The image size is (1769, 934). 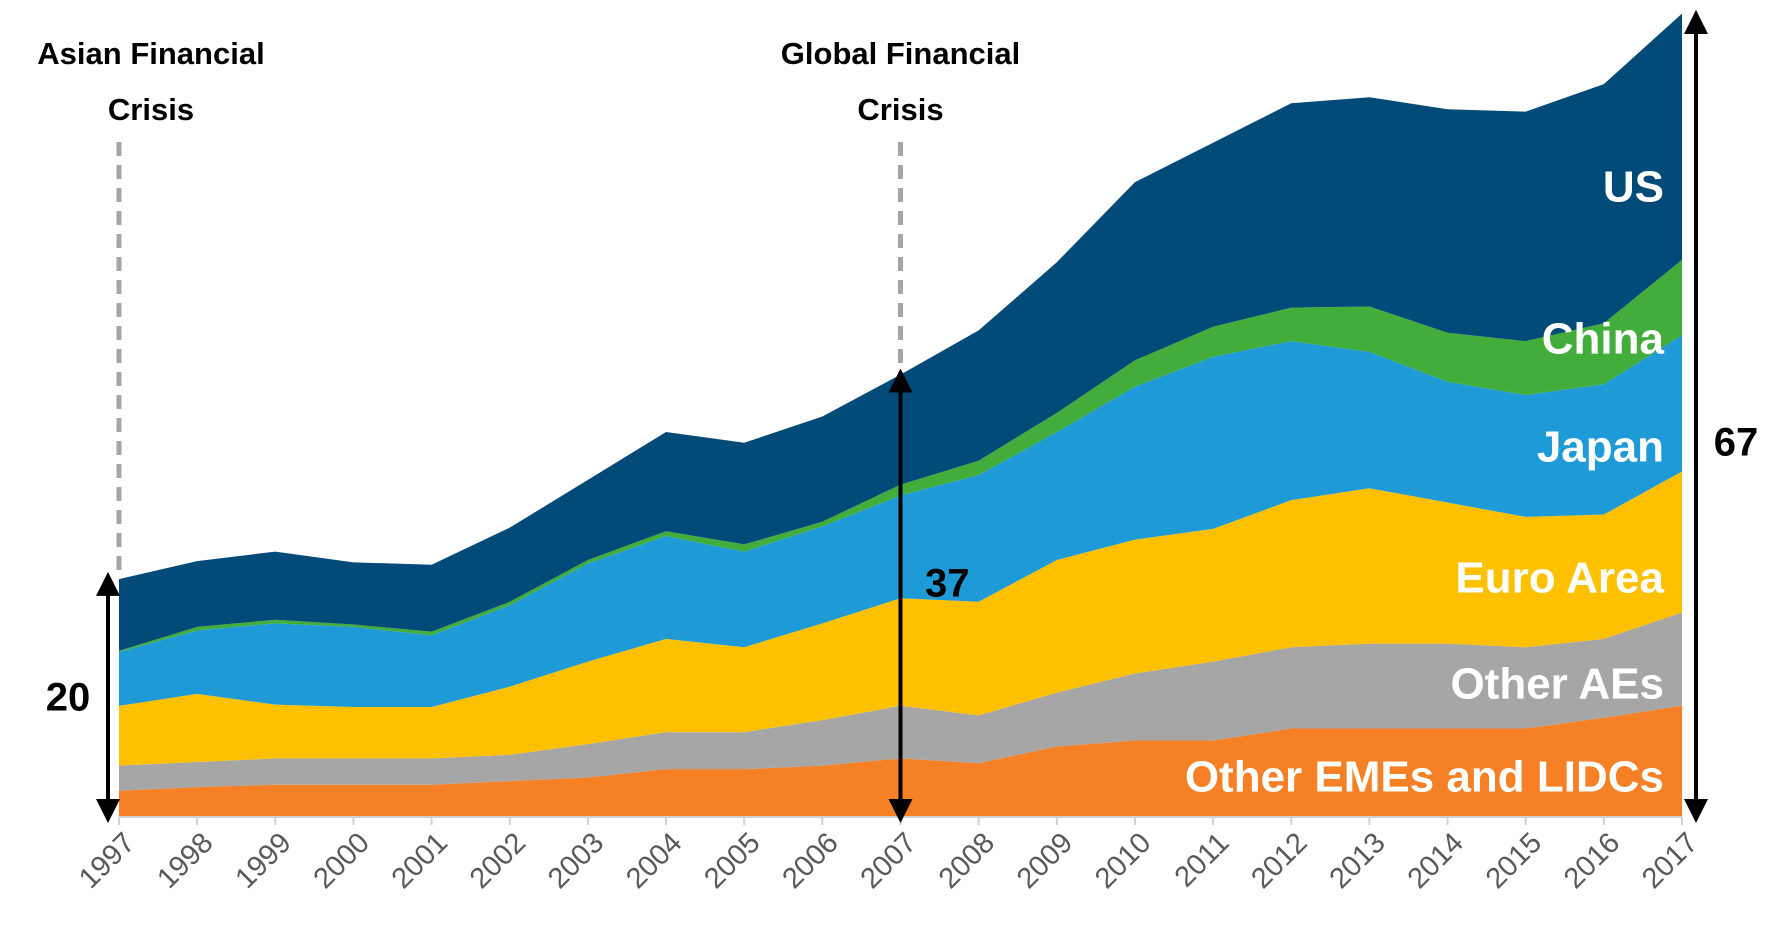 What do you see at coordinates (967, 861) in the screenshot?
I see `x-tick-label: 2008` at bounding box center [967, 861].